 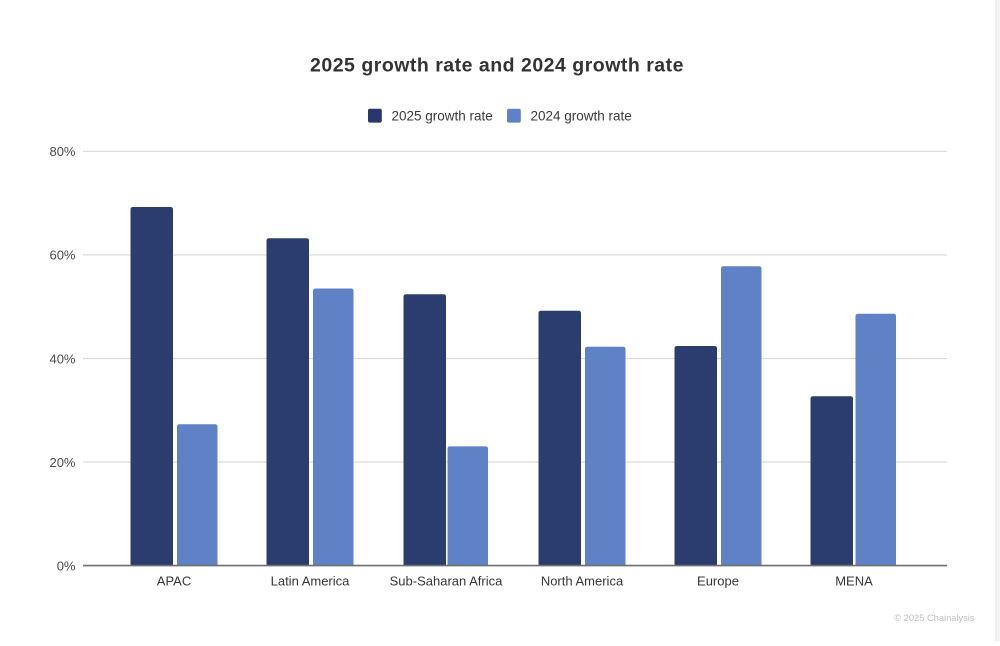 I want to click on svg-text: 2025 growth rate, so click(x=442, y=116).